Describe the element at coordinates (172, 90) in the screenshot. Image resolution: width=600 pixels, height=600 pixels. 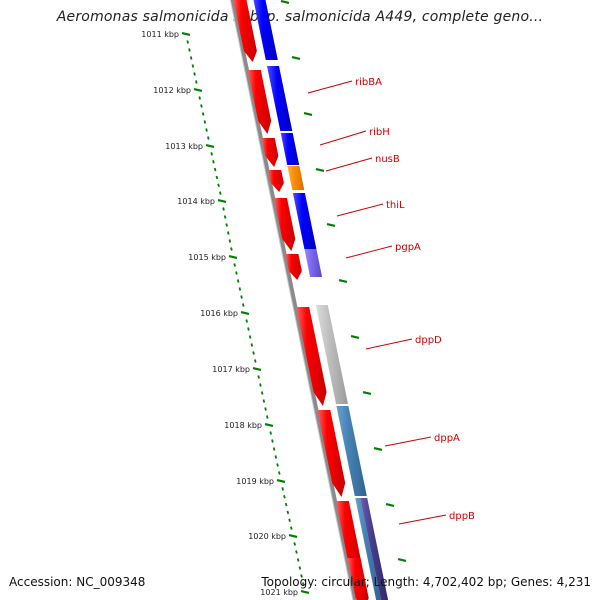
I see `axis-kbp-label: 1012 kbp` at that location.